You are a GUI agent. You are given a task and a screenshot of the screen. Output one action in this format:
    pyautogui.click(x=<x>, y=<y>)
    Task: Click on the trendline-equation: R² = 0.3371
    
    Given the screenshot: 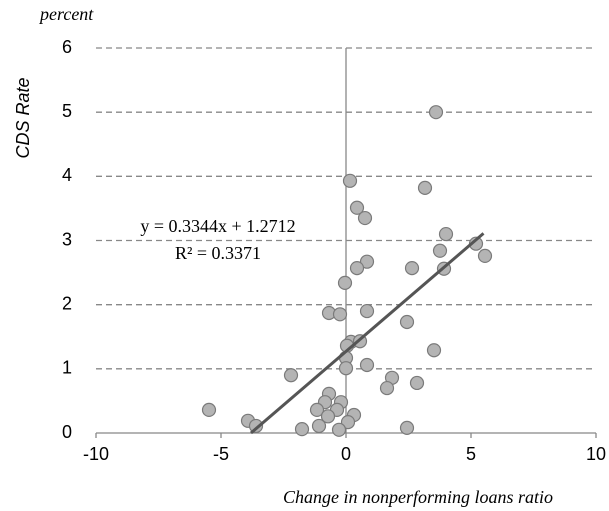 What is the action you would take?
    pyautogui.click(x=218, y=253)
    